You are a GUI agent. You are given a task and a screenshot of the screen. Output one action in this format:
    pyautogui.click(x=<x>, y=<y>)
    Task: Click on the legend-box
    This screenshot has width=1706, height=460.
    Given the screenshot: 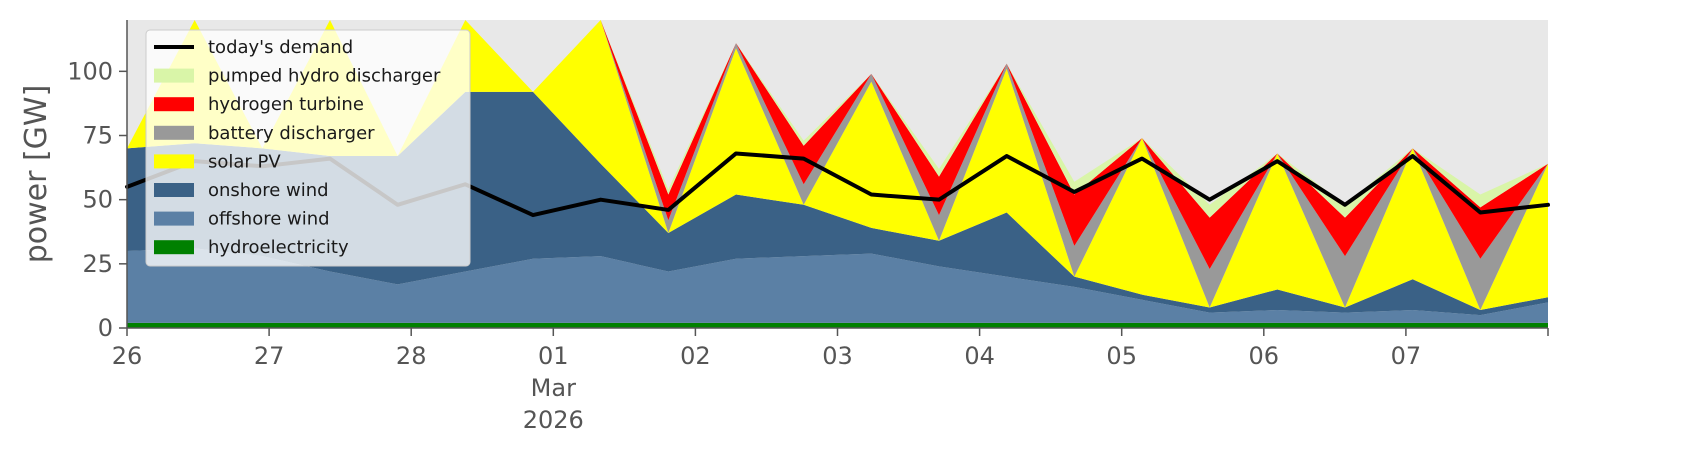 What is the action you would take?
    pyautogui.click(x=308, y=148)
    